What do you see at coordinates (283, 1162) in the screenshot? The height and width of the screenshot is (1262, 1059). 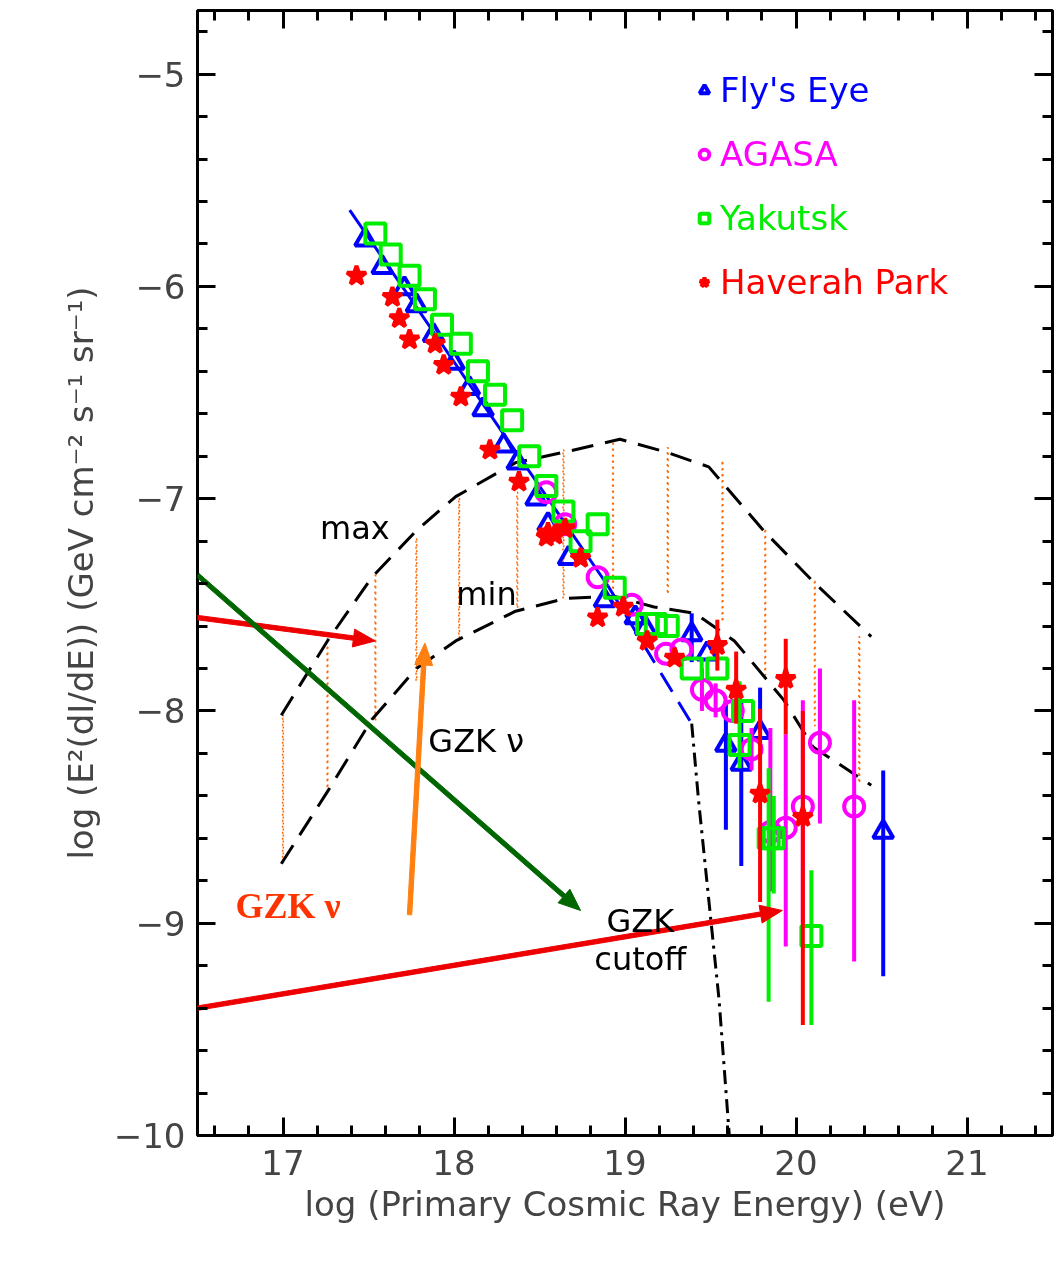 I see `x-tick-label: 17` at bounding box center [283, 1162].